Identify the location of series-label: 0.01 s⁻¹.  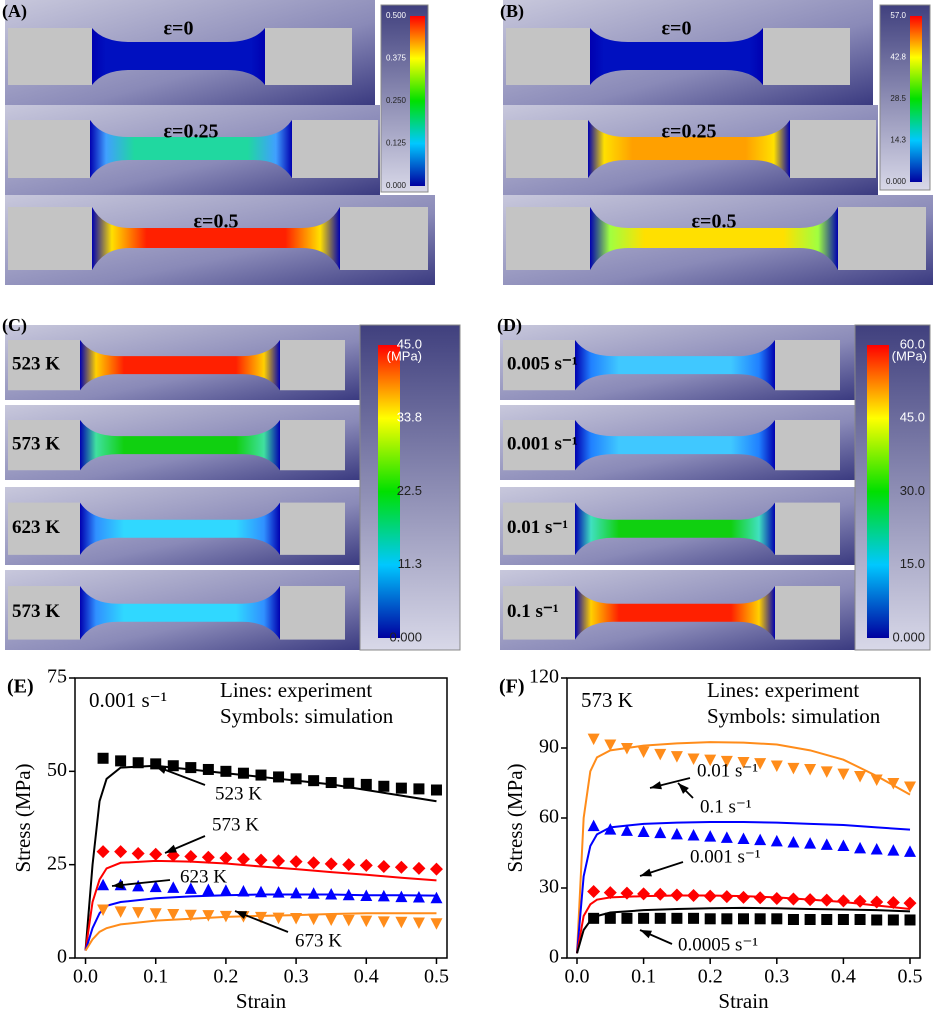
(727, 770).